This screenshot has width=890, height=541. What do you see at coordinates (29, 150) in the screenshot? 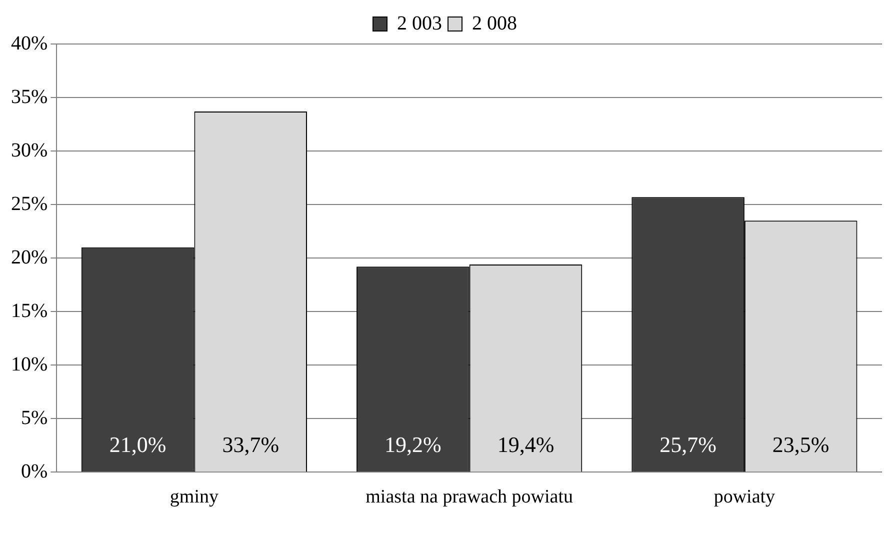
I see `y-tick-label: 30%` at bounding box center [29, 150].